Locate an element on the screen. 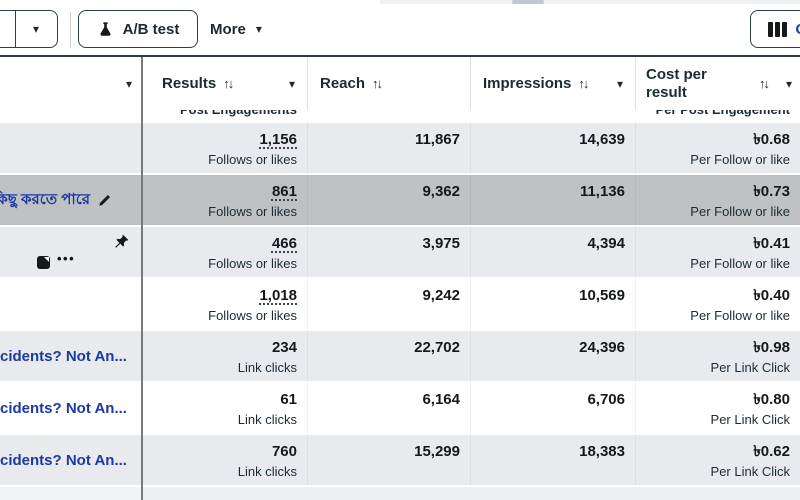 The width and height of the screenshot is (800, 500). ab-test-label: A/B test is located at coordinates (151, 29).